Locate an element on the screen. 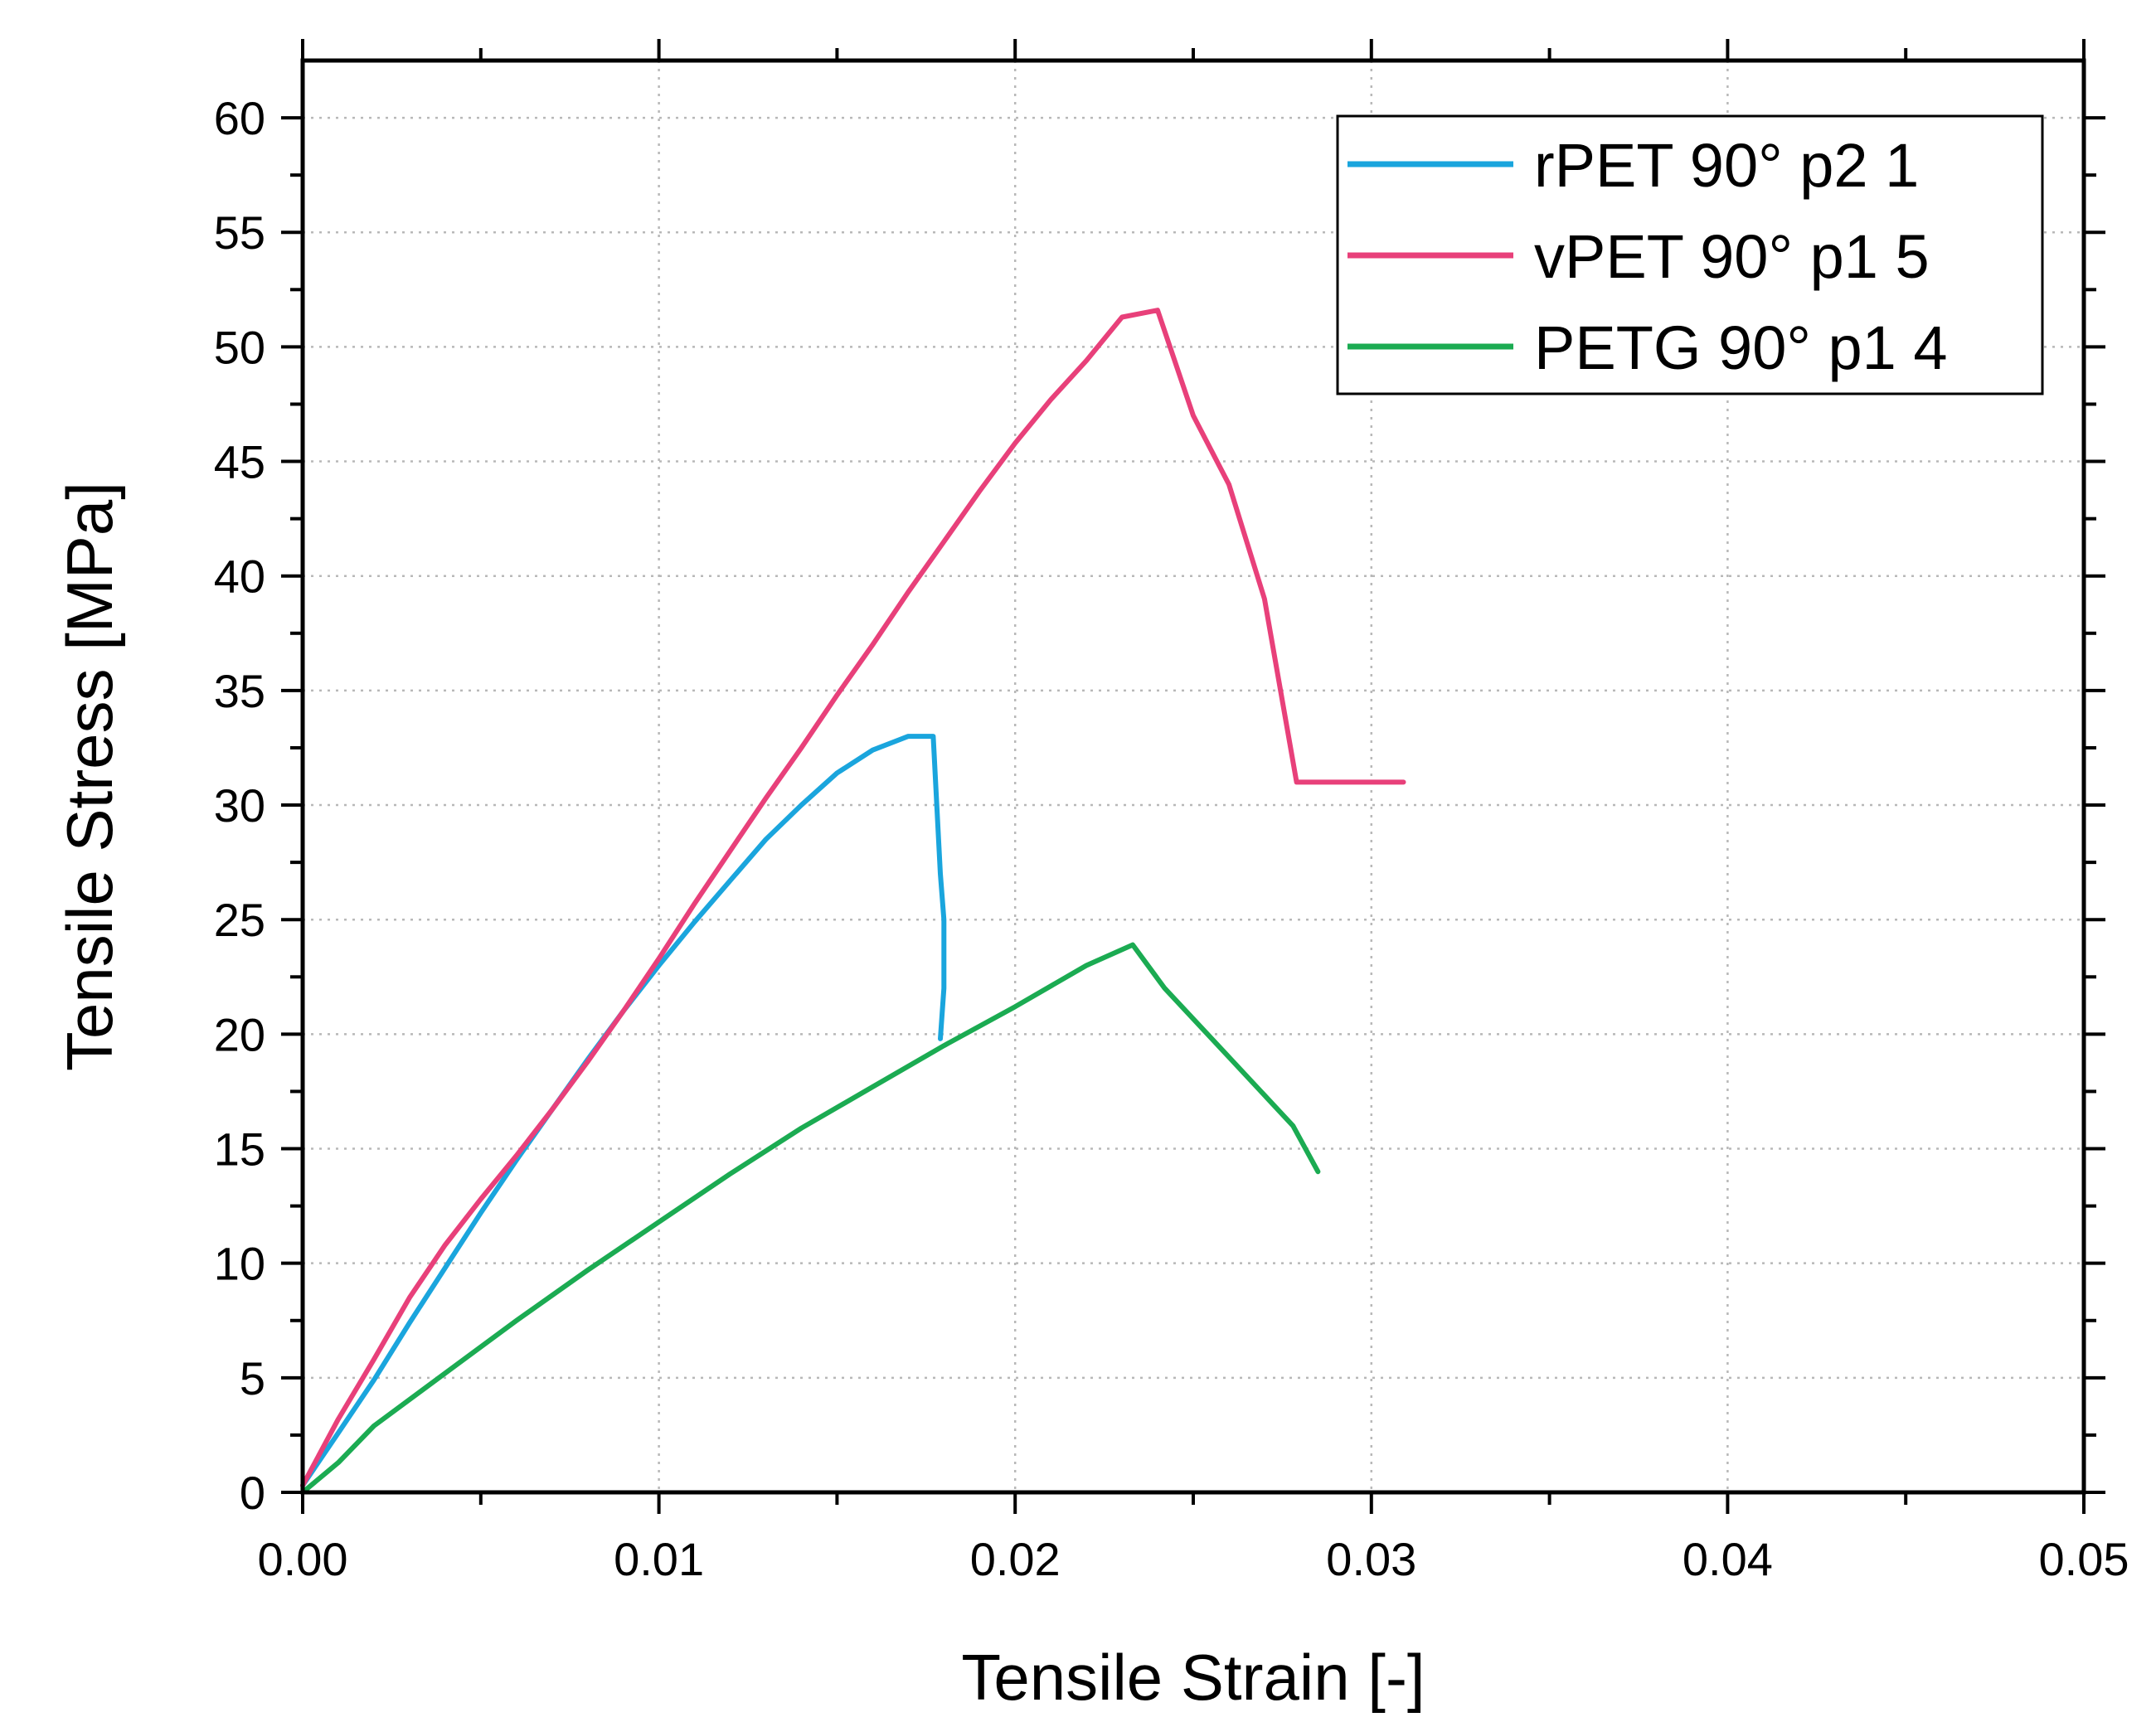 Image resolution: width=2156 pixels, height=1722 pixels. x-tick-label: 0.03 is located at coordinates (1371, 1559).